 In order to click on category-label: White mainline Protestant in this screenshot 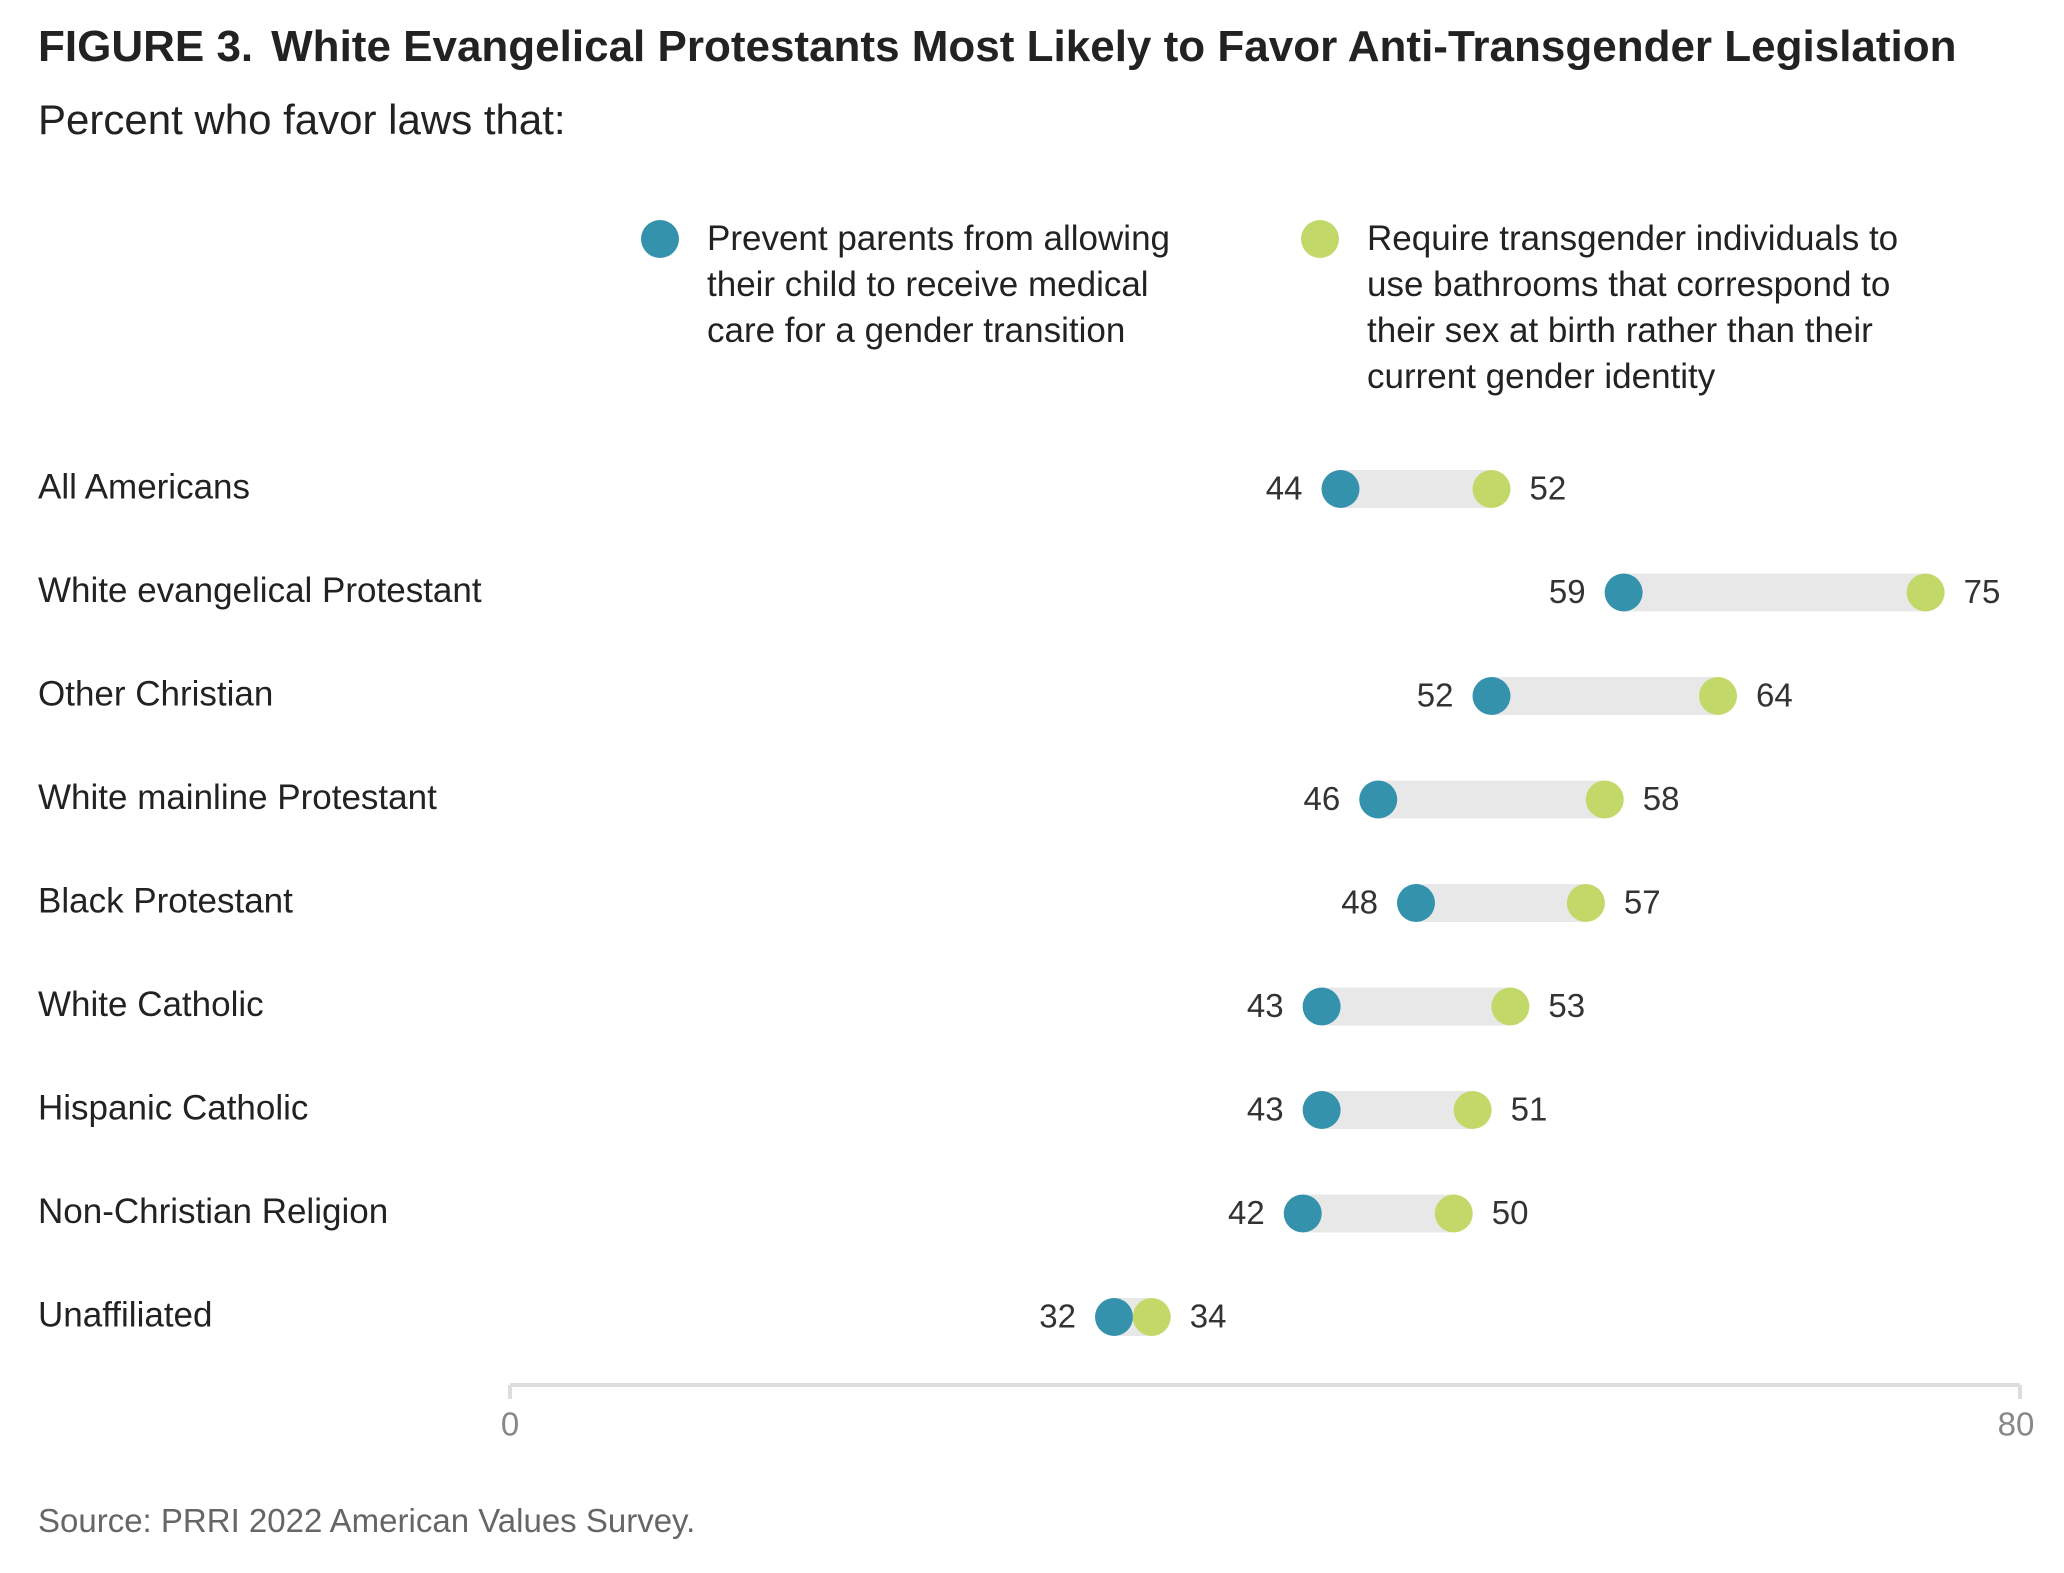, I will do `click(237, 797)`.